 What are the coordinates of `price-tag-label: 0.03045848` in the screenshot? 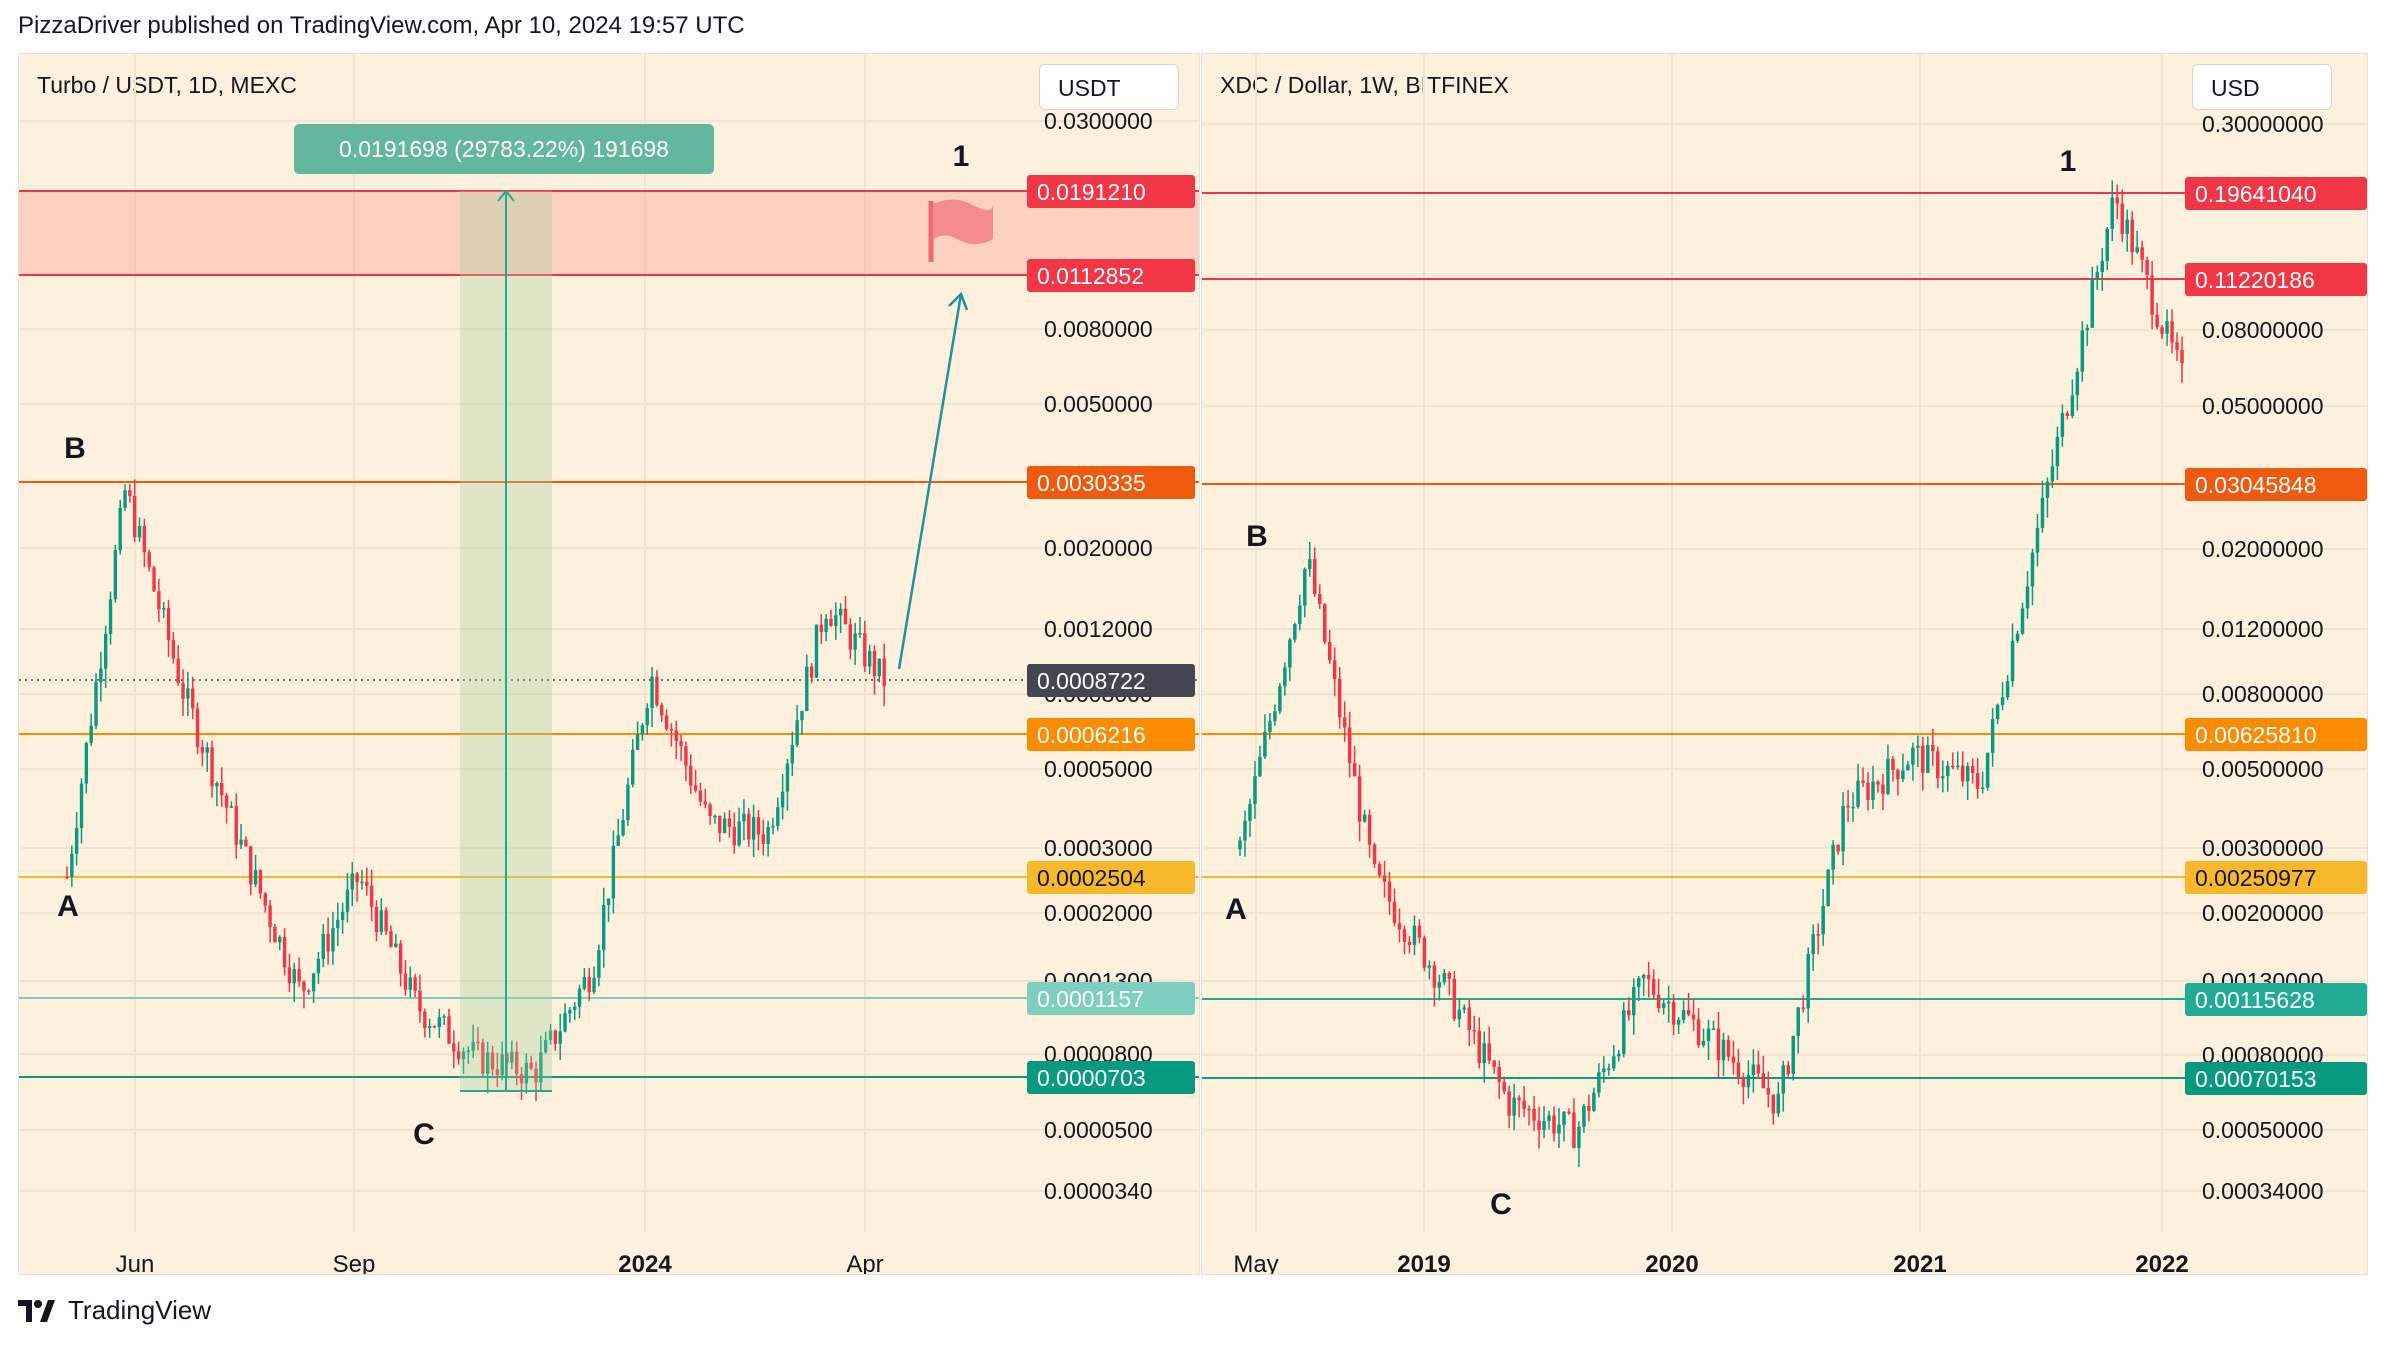 It's located at (2256, 485).